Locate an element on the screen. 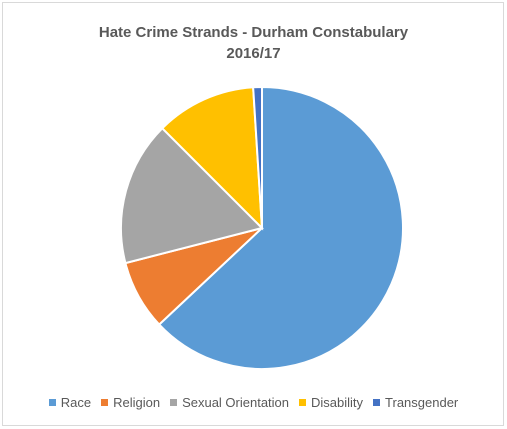  legend-label: Sexual Orientation is located at coordinates (236, 402).